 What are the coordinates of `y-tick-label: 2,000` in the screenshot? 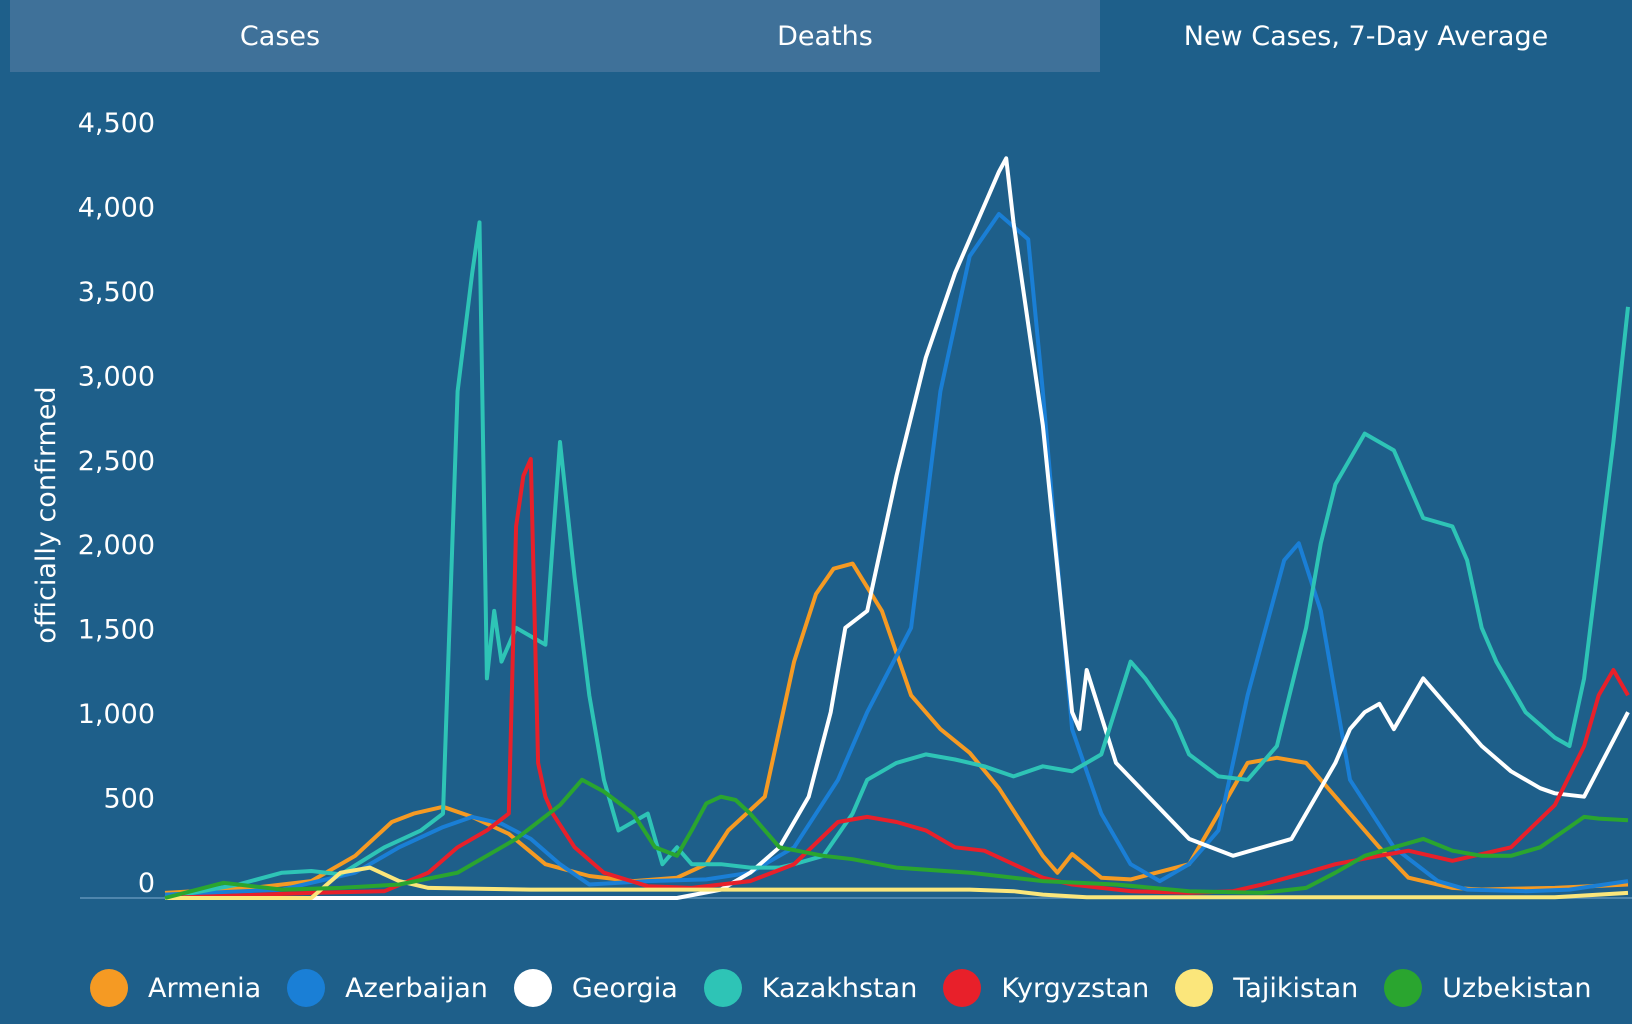 It's located at (116, 545).